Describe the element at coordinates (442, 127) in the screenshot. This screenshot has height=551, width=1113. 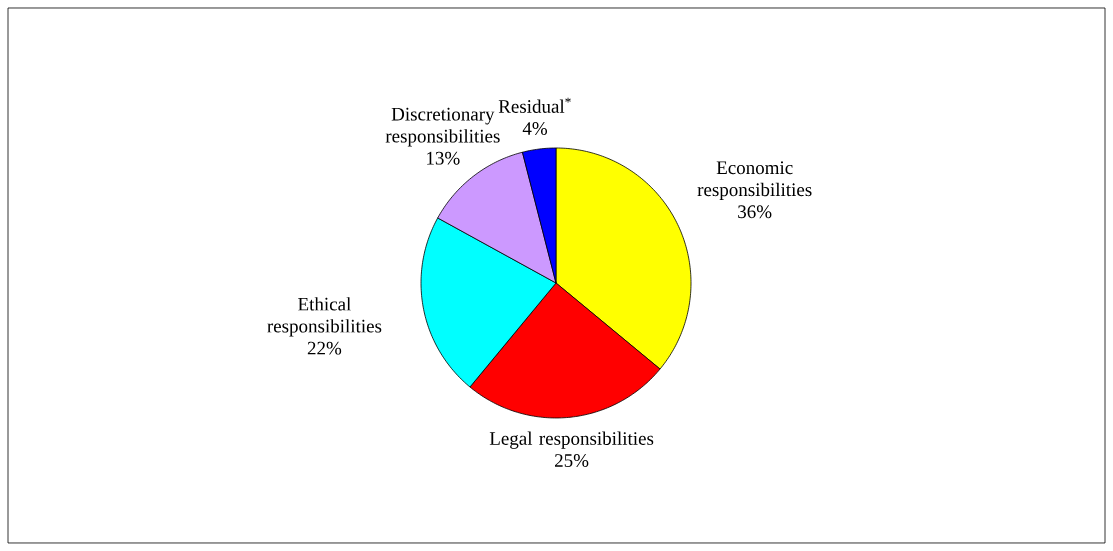
I see `slice-label: Discretionary responsibilities` at that location.